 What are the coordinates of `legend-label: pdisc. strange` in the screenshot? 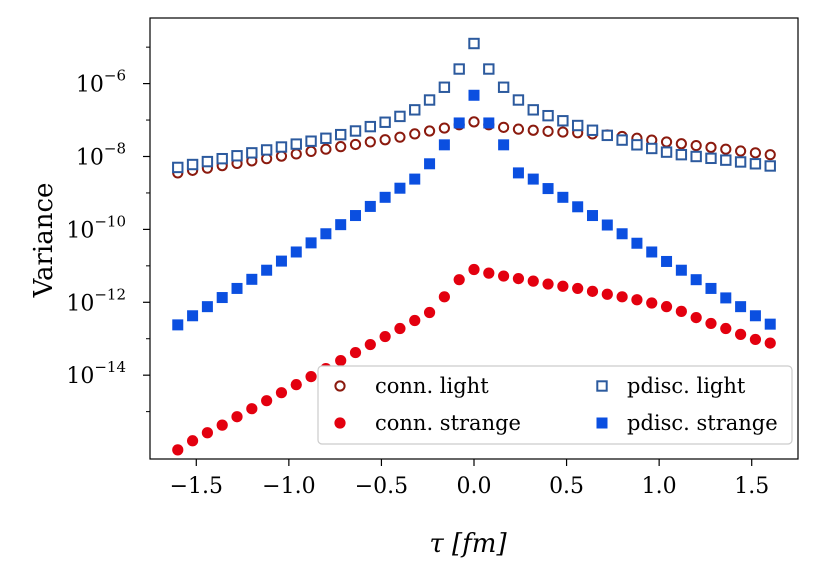 It's located at (702, 423).